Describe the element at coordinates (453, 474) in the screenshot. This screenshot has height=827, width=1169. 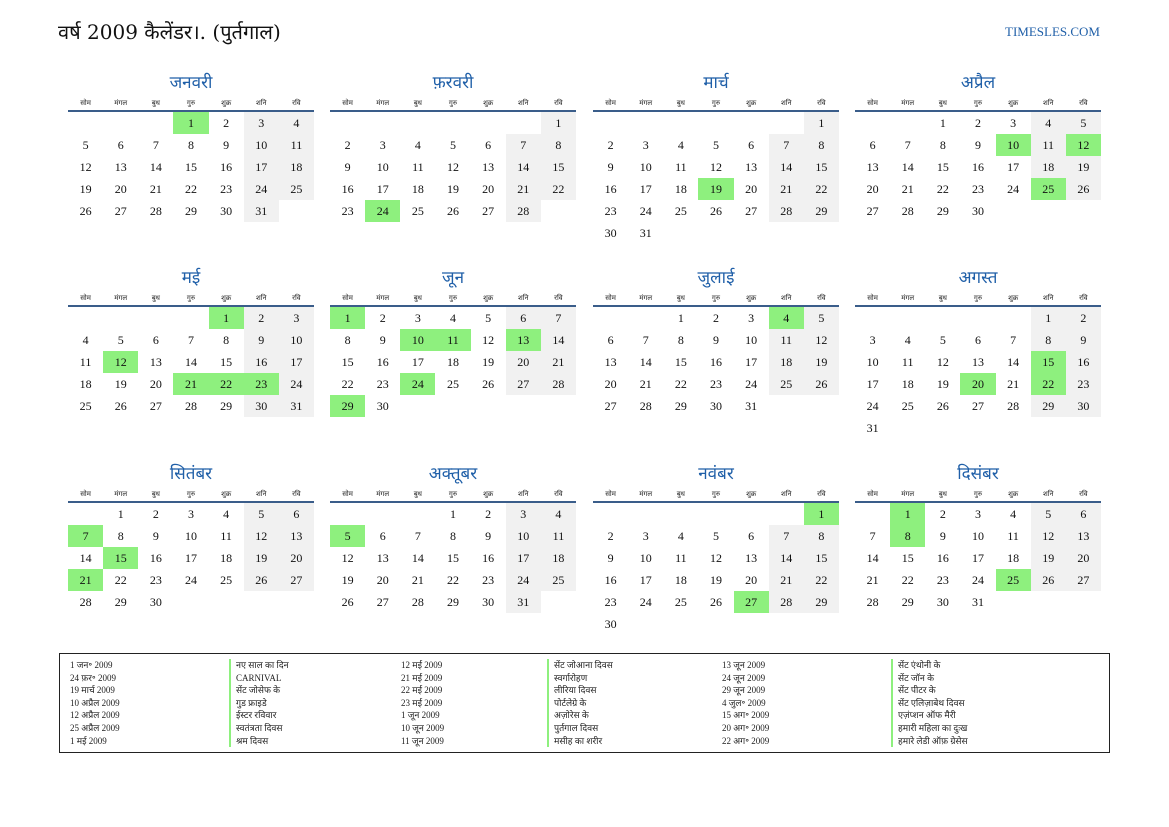
I see `month-name: अक्तूबर` at that location.